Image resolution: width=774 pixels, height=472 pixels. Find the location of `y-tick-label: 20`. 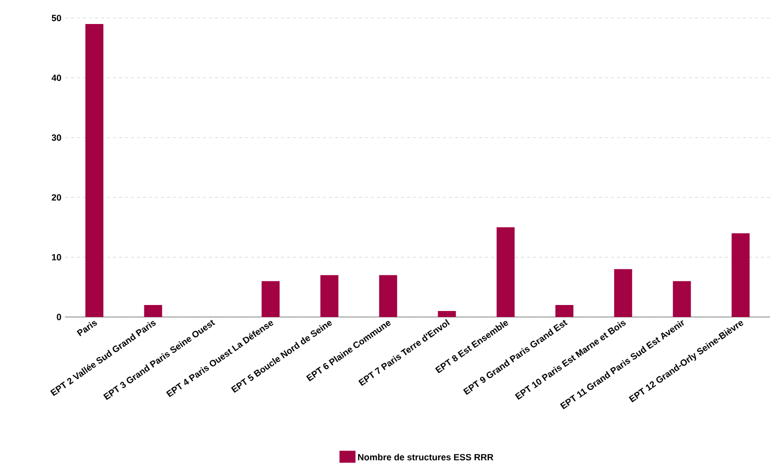

y-tick-label: 20 is located at coordinates (57, 197).